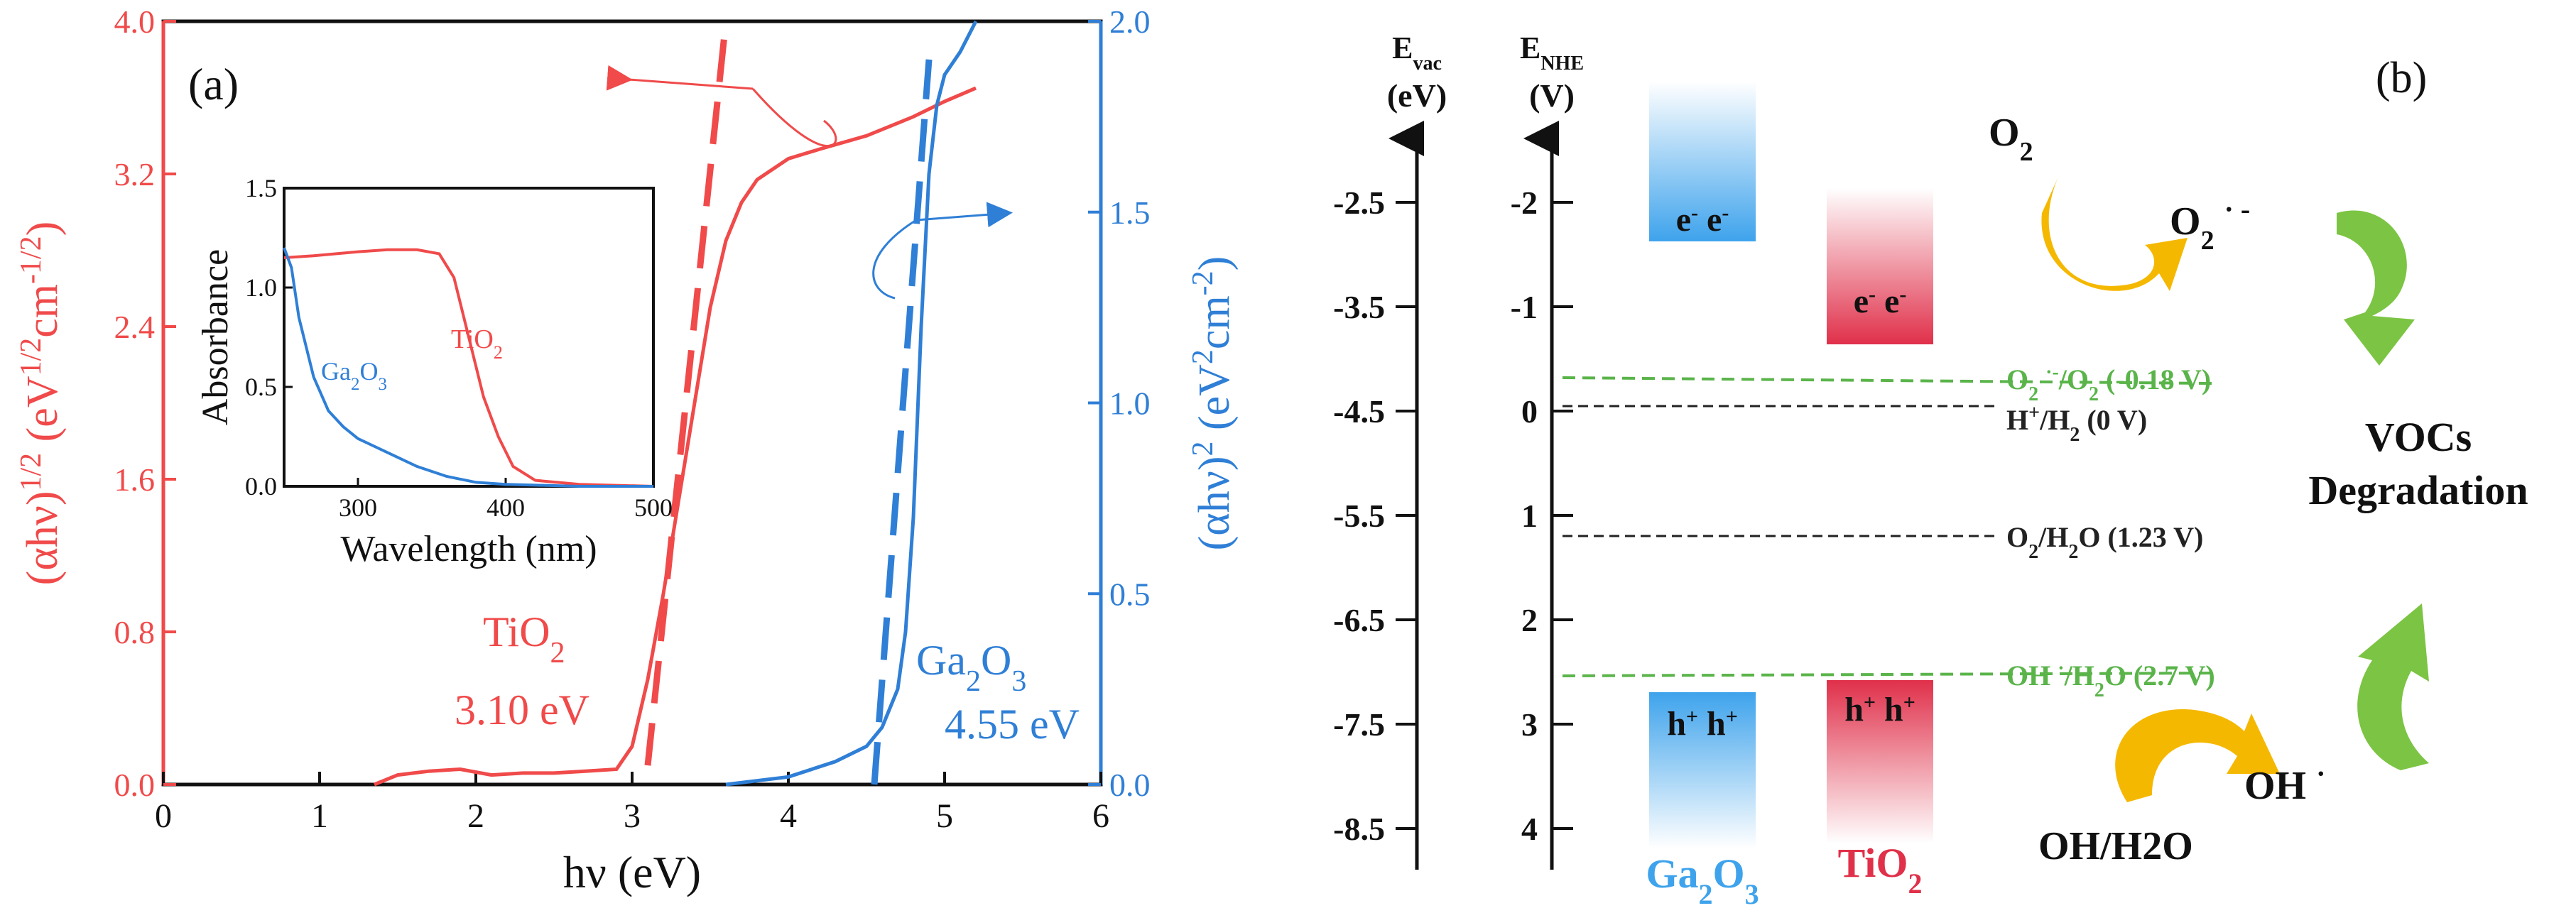  Describe the element at coordinates (653, 507) in the screenshot. I see `inset-x-tick-label: 500` at that location.